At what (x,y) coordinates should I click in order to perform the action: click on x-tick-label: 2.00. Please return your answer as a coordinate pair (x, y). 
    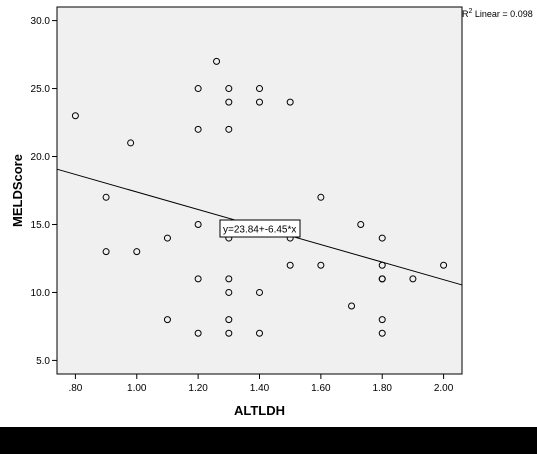
    Looking at the image, I should click on (444, 388).